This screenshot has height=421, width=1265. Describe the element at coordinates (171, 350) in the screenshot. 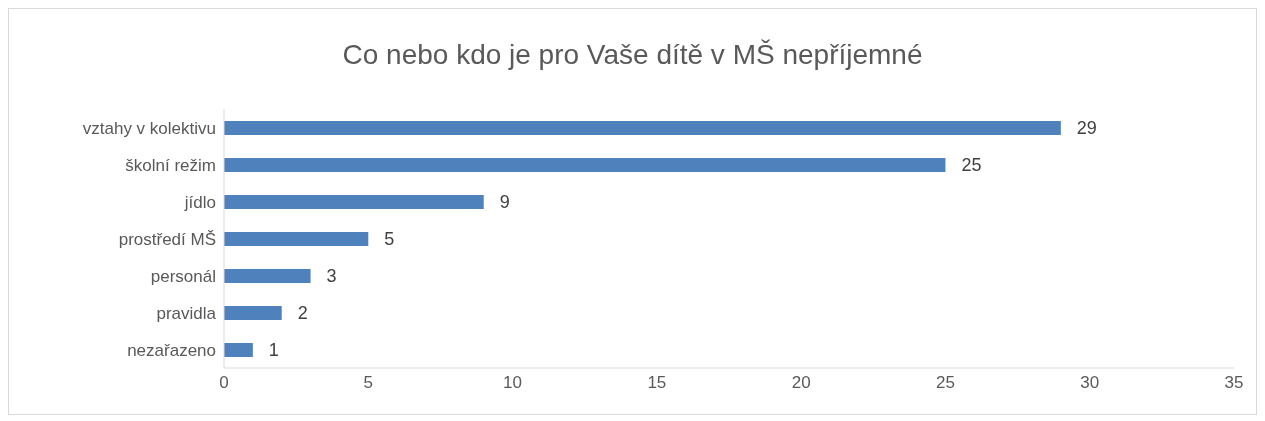

I see `y-tick-label: nezařazeno` at that location.